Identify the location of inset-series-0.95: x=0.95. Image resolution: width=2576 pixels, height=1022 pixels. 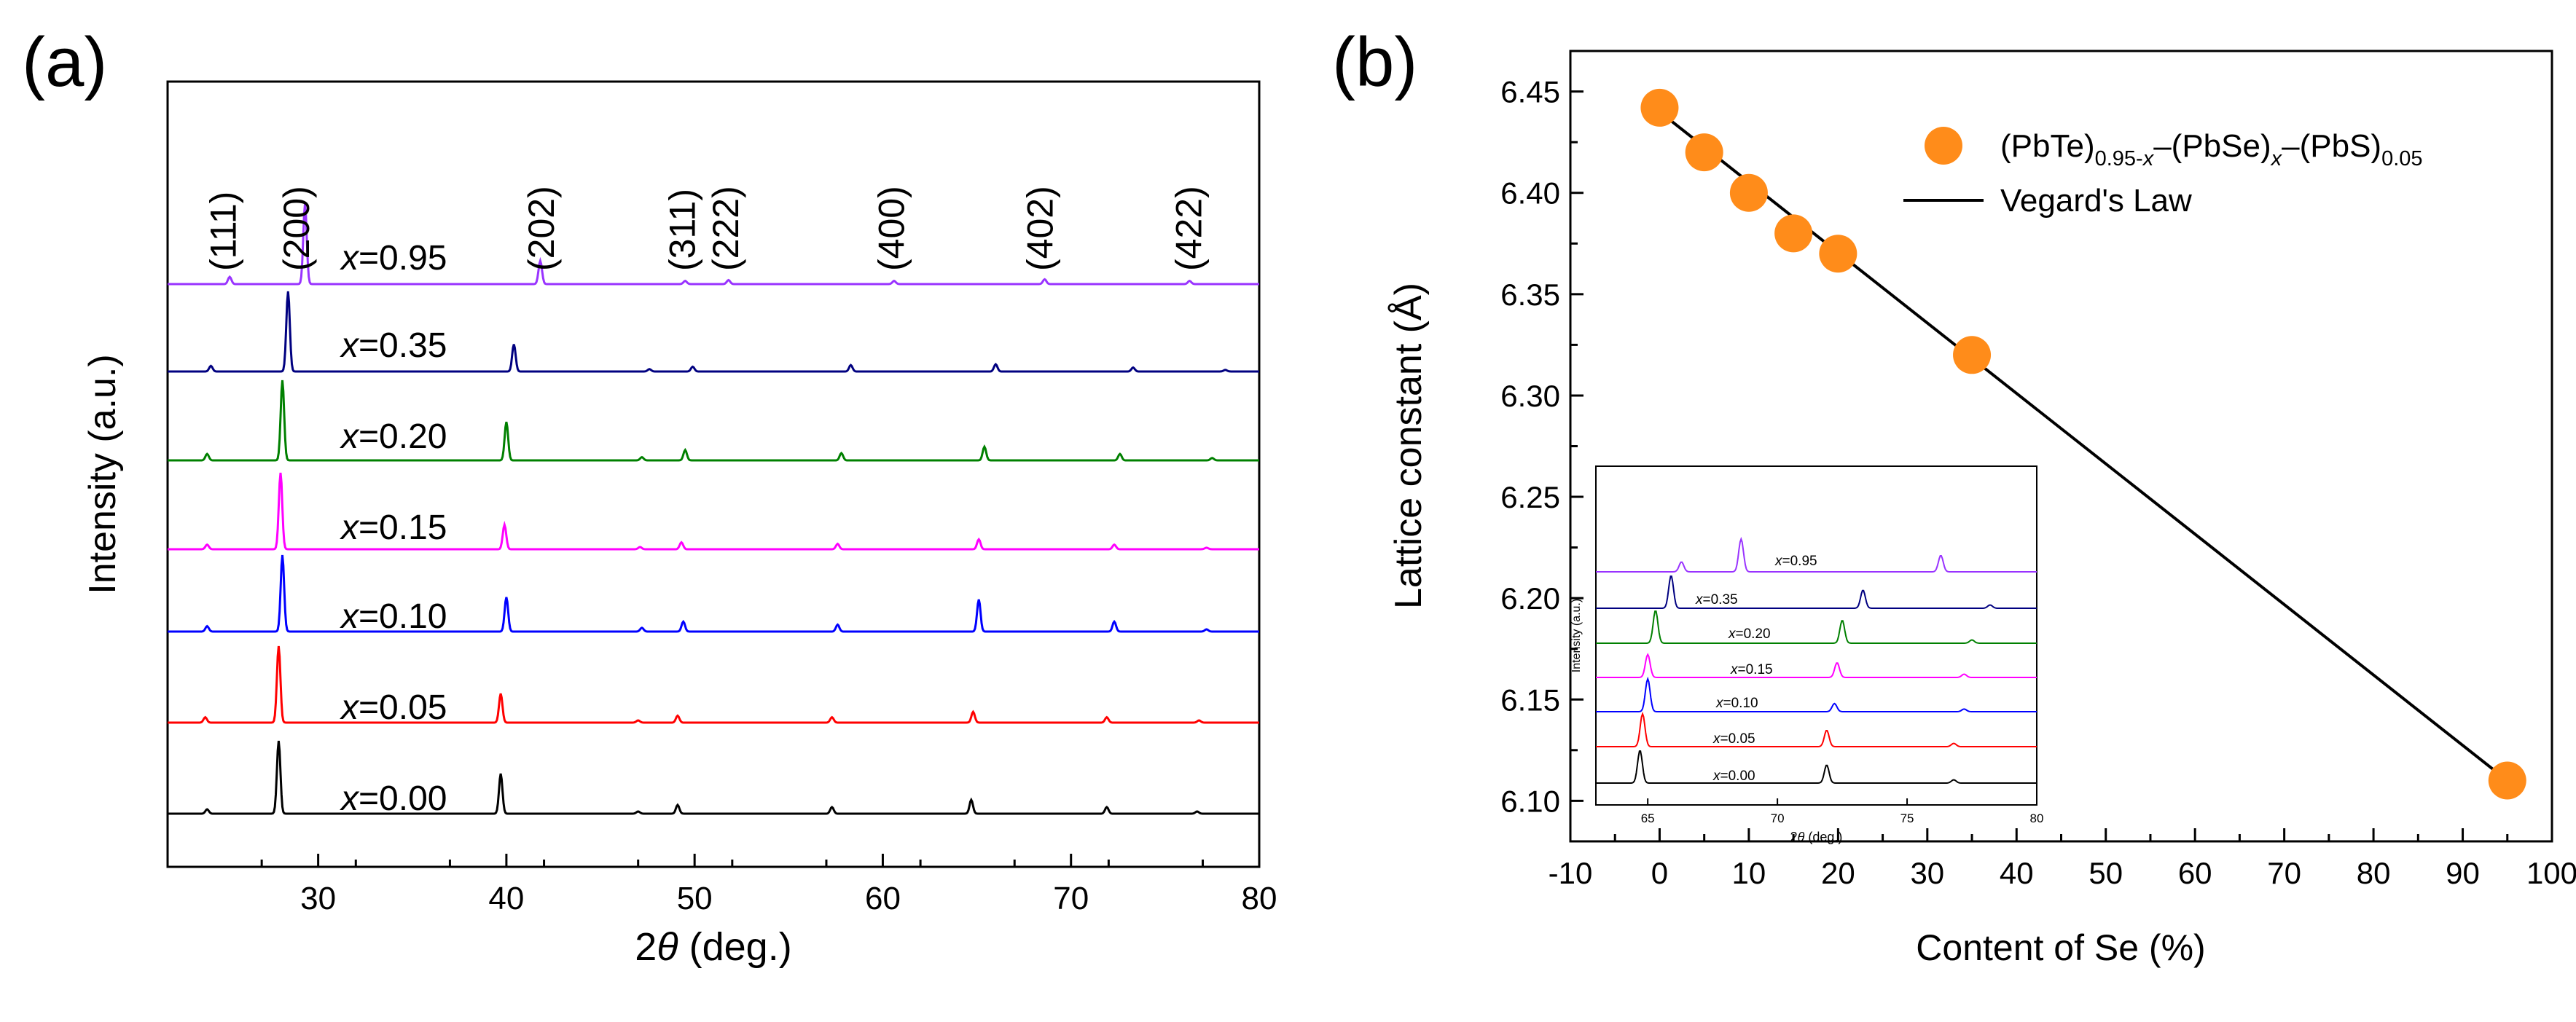
(1816, 554).